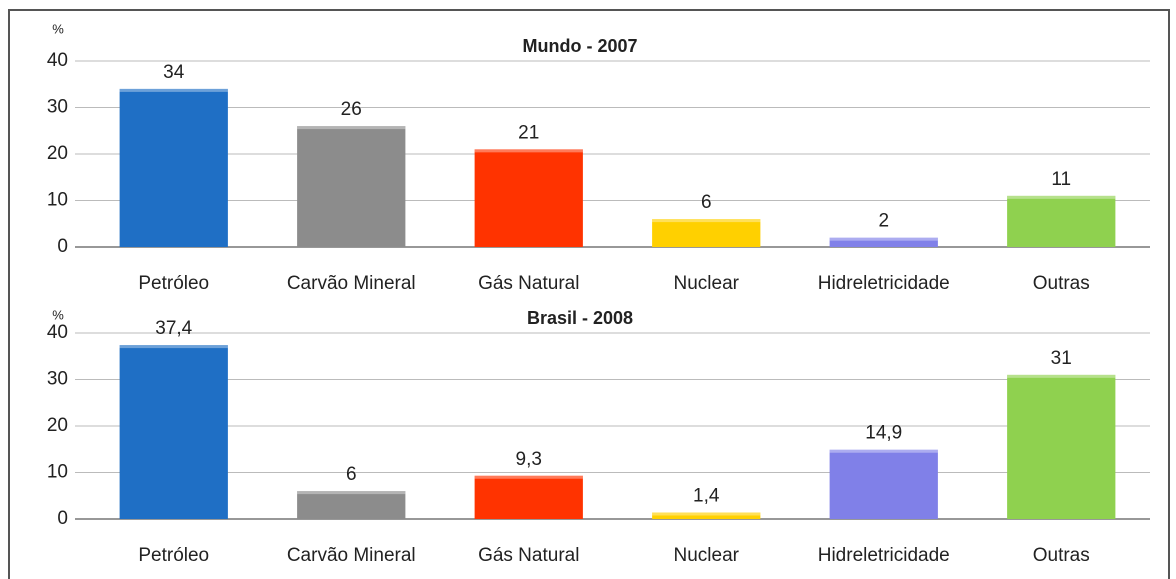  Describe the element at coordinates (528, 132) in the screenshot. I see `data-label: 21` at that location.